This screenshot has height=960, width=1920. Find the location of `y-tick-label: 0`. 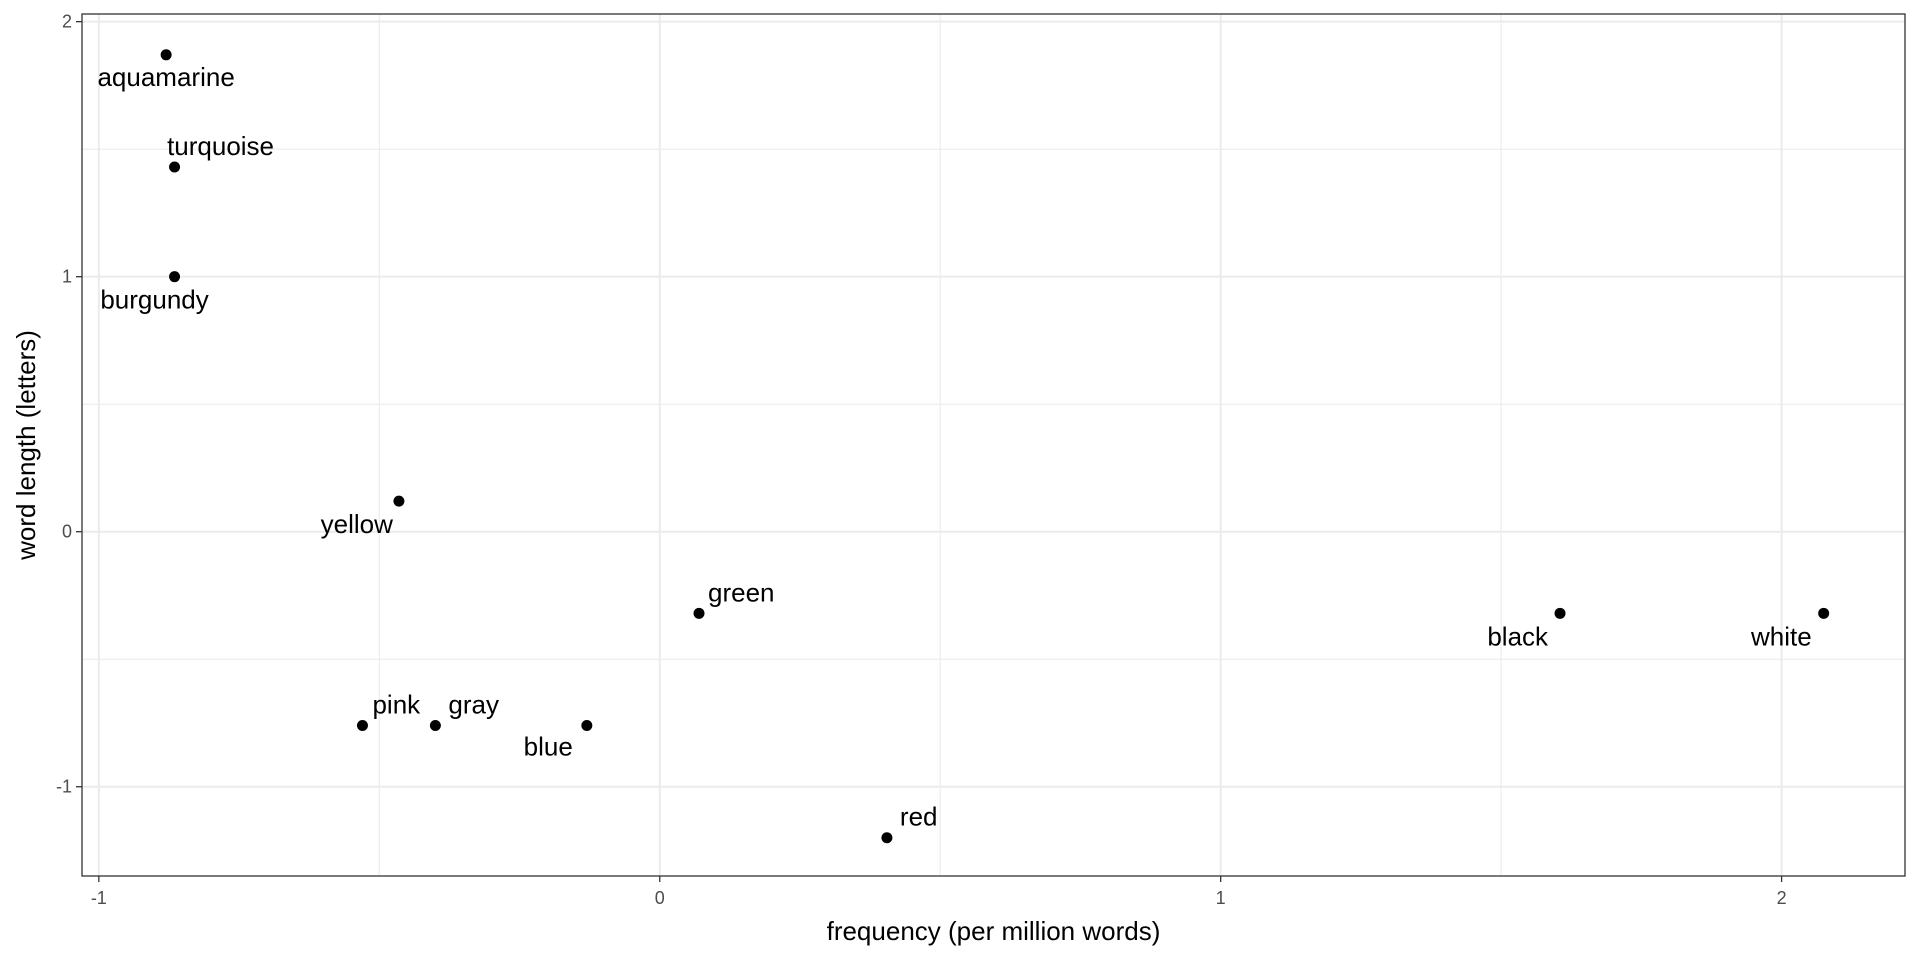

y-tick-label: 0 is located at coordinates (67, 532).